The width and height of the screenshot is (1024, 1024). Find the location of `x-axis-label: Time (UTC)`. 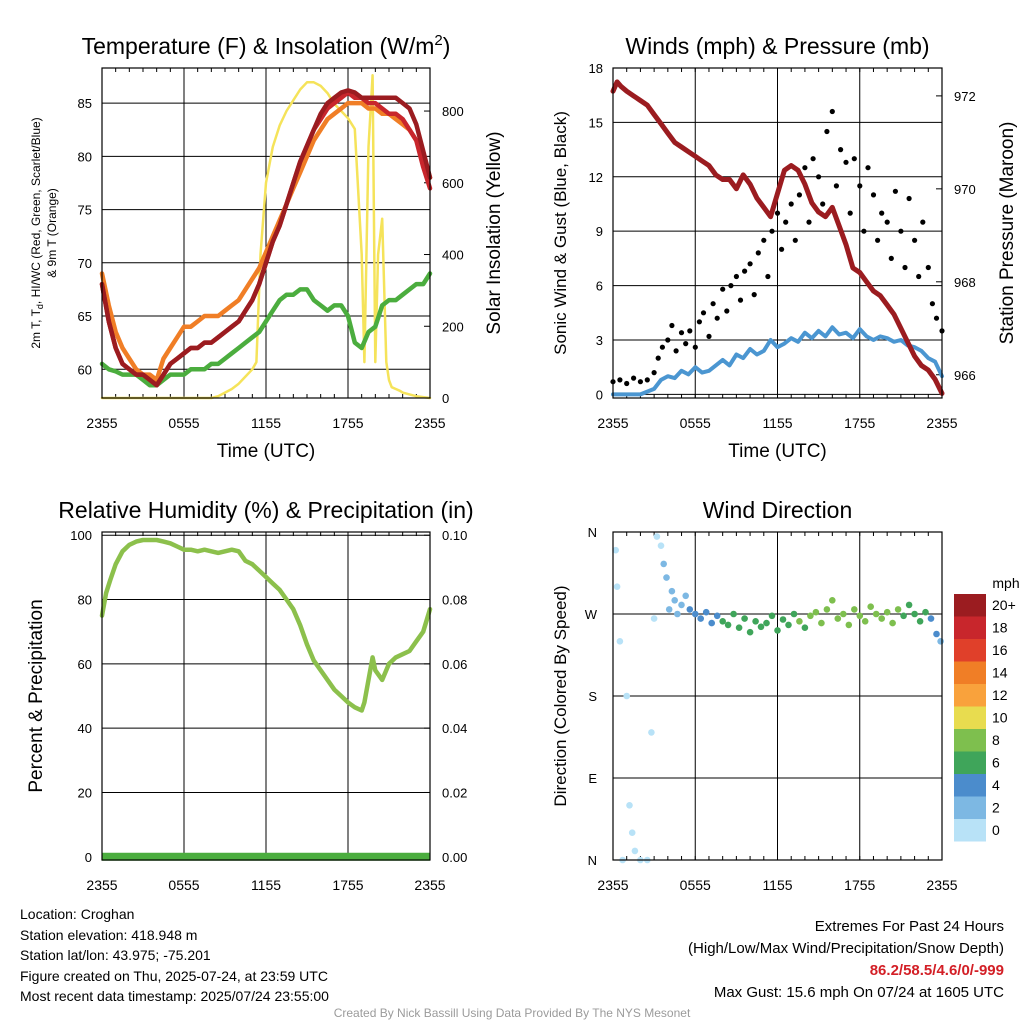

x-axis-label: Time (UTC) is located at coordinates (777, 451).